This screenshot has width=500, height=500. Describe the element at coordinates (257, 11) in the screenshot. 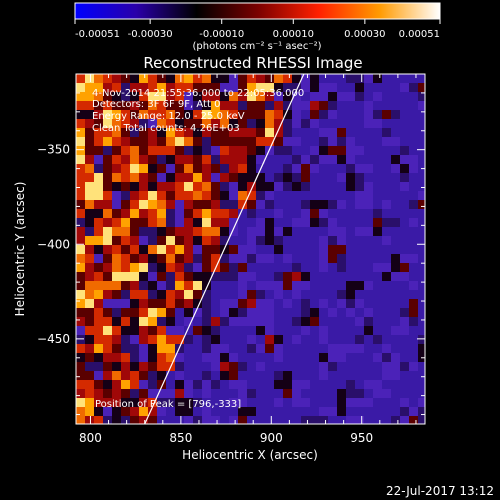

I see `colorbar-gradient` at that location.